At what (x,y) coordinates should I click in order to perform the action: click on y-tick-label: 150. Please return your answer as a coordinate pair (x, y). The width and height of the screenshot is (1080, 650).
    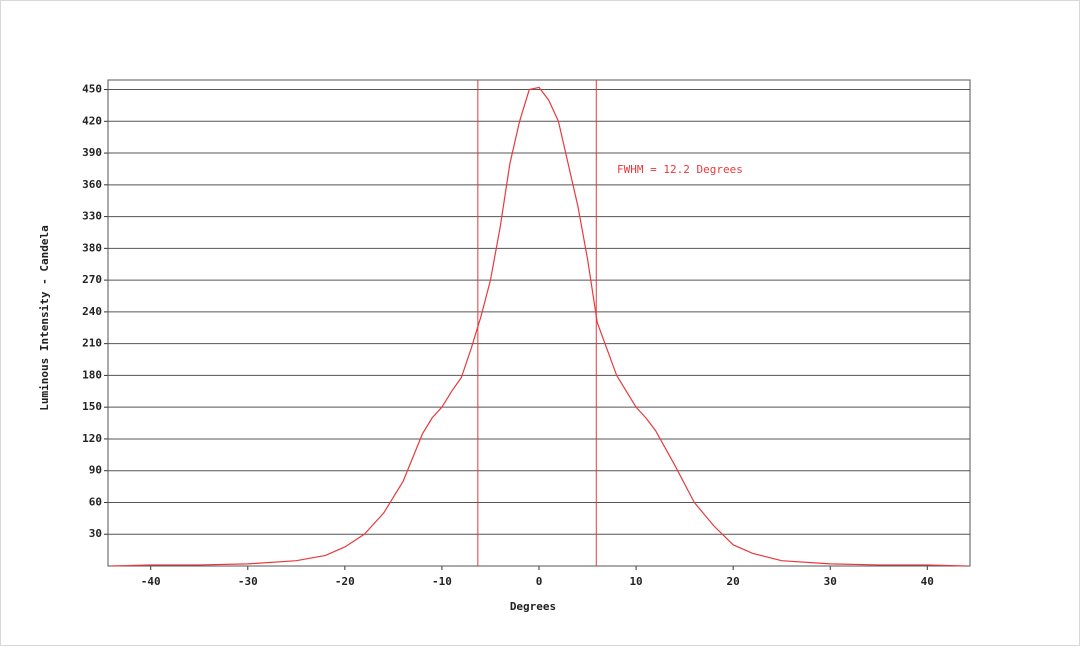
    Looking at the image, I should click on (92, 406).